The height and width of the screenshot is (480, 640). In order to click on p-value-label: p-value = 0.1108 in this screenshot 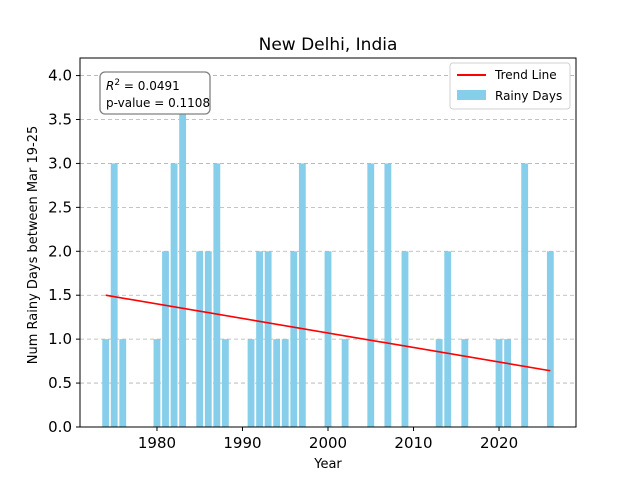, I will do `click(158, 103)`.